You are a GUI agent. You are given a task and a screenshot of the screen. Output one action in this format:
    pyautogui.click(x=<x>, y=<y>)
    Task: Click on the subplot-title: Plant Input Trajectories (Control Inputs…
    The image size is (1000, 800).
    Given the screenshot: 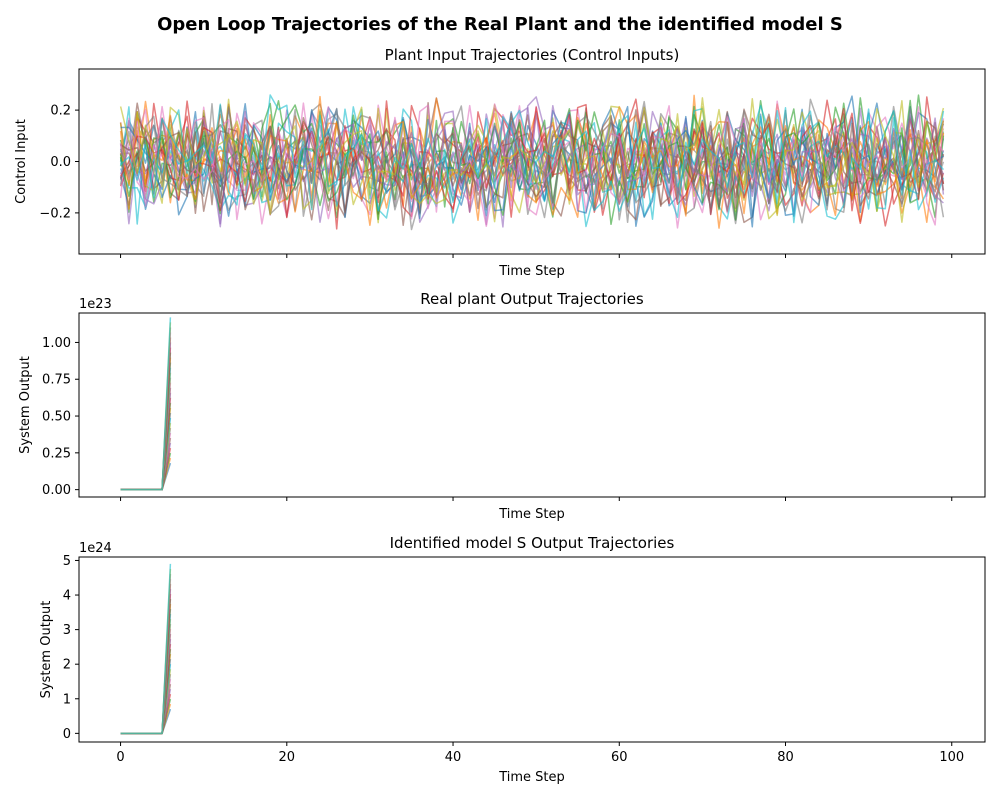 What is the action you would take?
    pyautogui.click(x=532, y=55)
    